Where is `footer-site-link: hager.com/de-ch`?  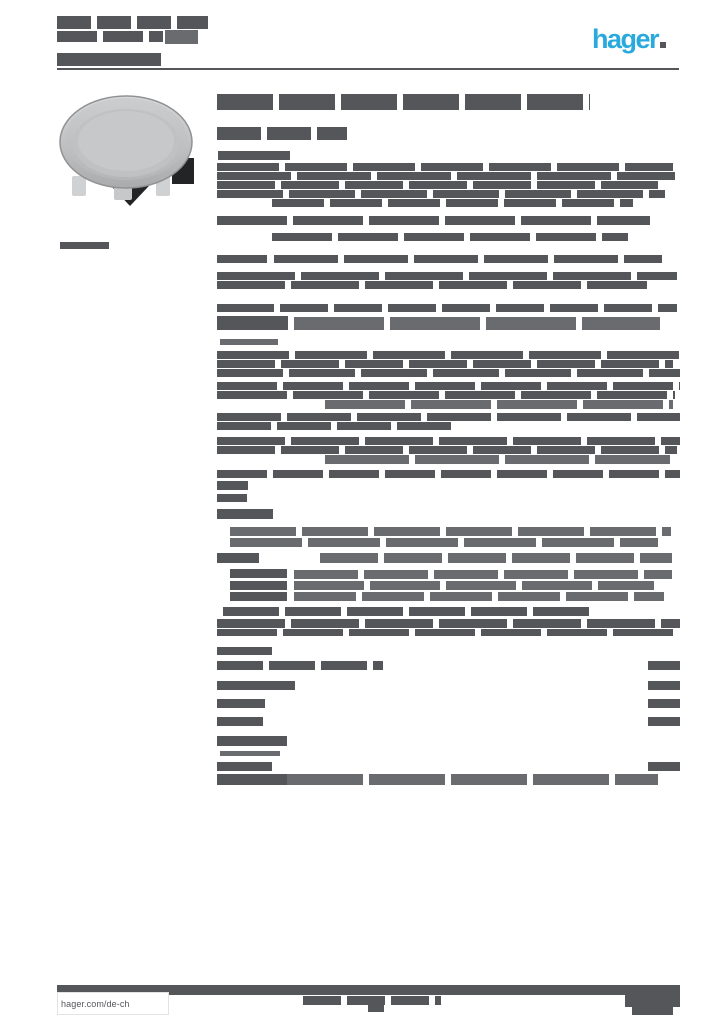 footer-site-link: hager.com/de-ch is located at coordinates (95, 1003).